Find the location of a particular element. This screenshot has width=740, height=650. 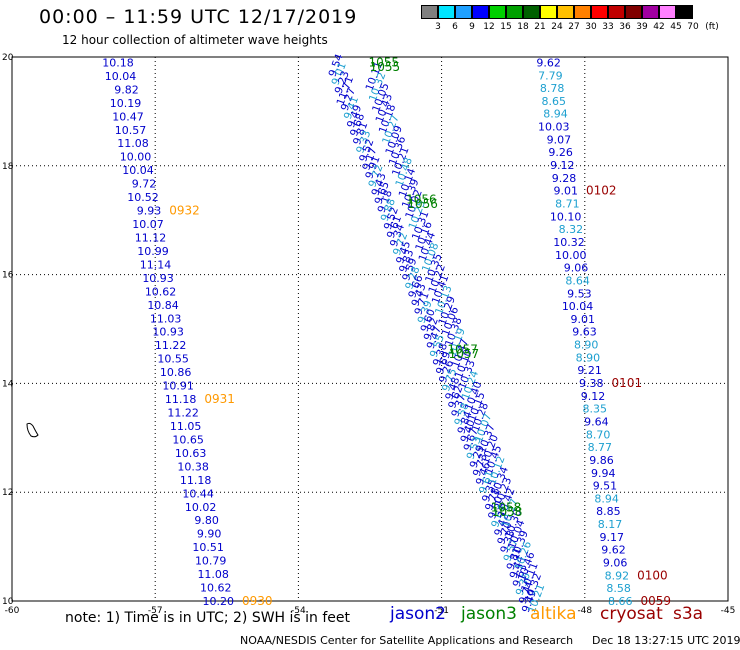

legend-altika: altika is located at coordinates (553, 614).